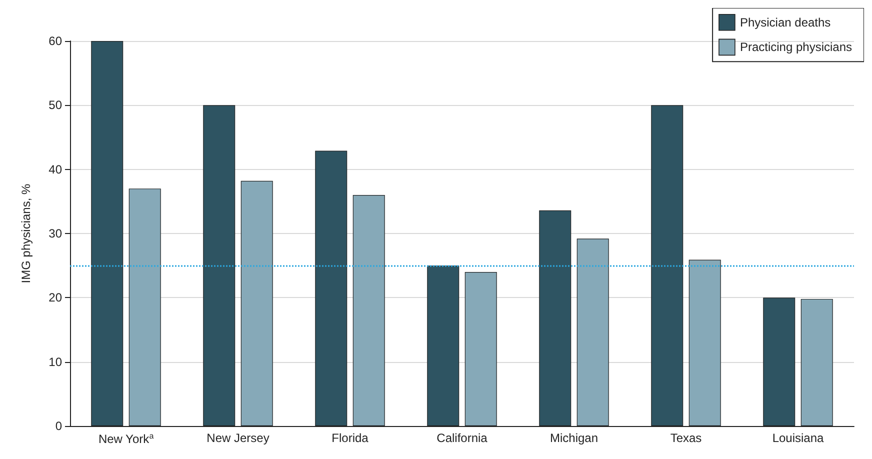 This screenshot has height=459, width=872. I want to click on x-tick-label: California, so click(462, 438).